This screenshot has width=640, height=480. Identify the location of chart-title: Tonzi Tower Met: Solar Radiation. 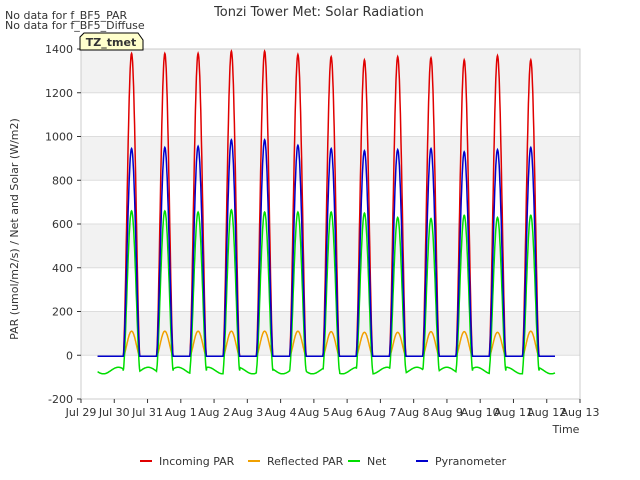
(318, 12).